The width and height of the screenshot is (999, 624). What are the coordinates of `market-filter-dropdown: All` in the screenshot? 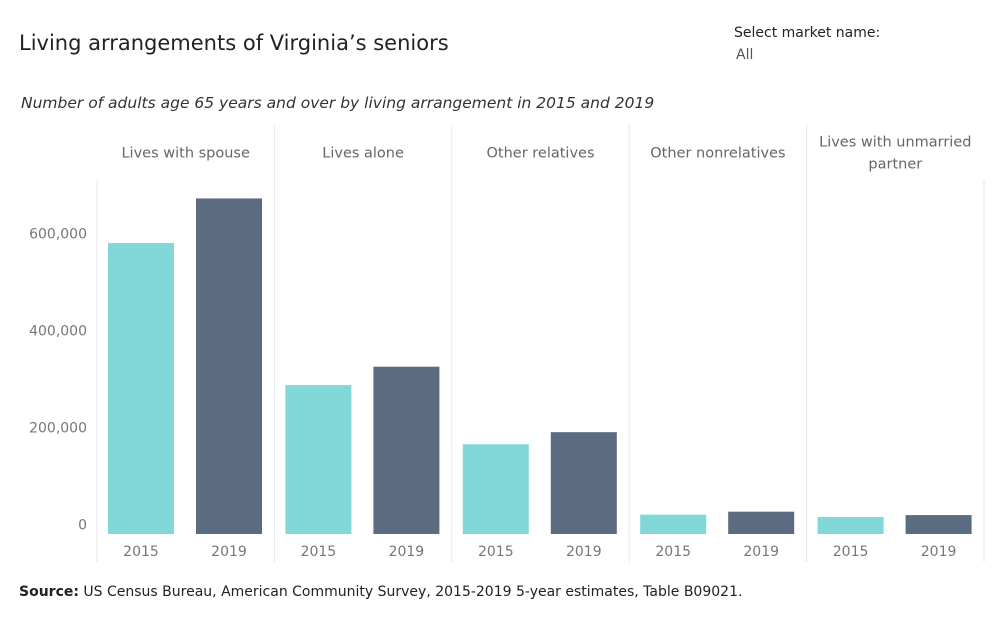 It's located at (745, 55).